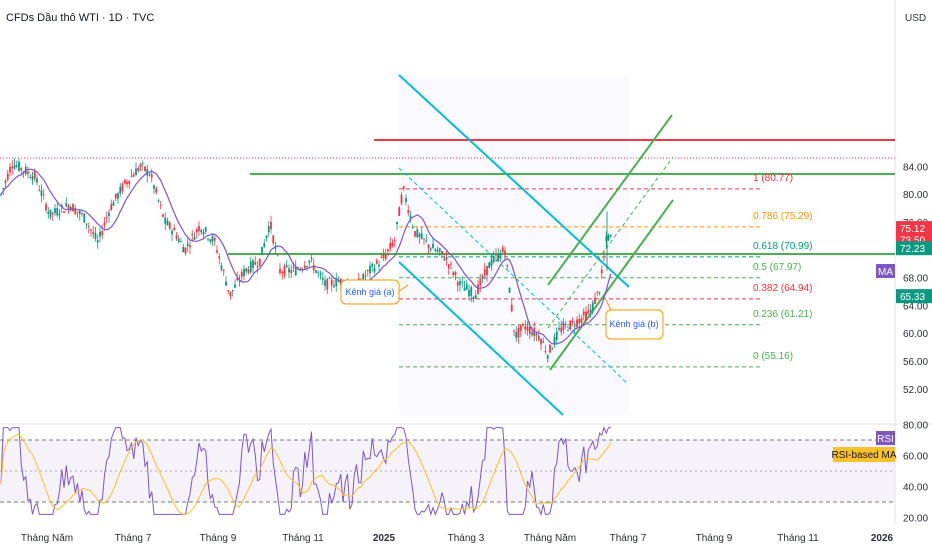 The height and width of the screenshot is (550, 932). I want to click on callout-label-a: Kênh giá (a), so click(369, 292).